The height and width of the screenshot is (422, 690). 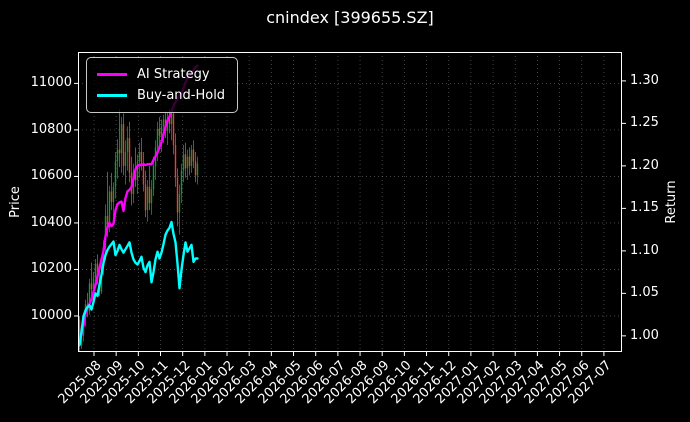 What do you see at coordinates (51, 269) in the screenshot?
I see `price-tick-label: 10200` at bounding box center [51, 269].